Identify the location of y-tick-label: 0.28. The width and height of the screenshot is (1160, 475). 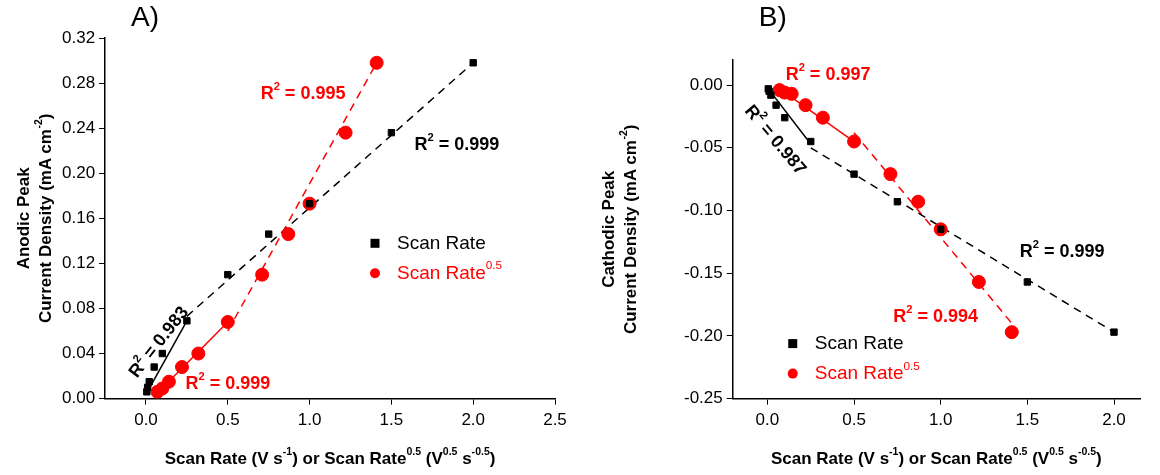
(78, 82).